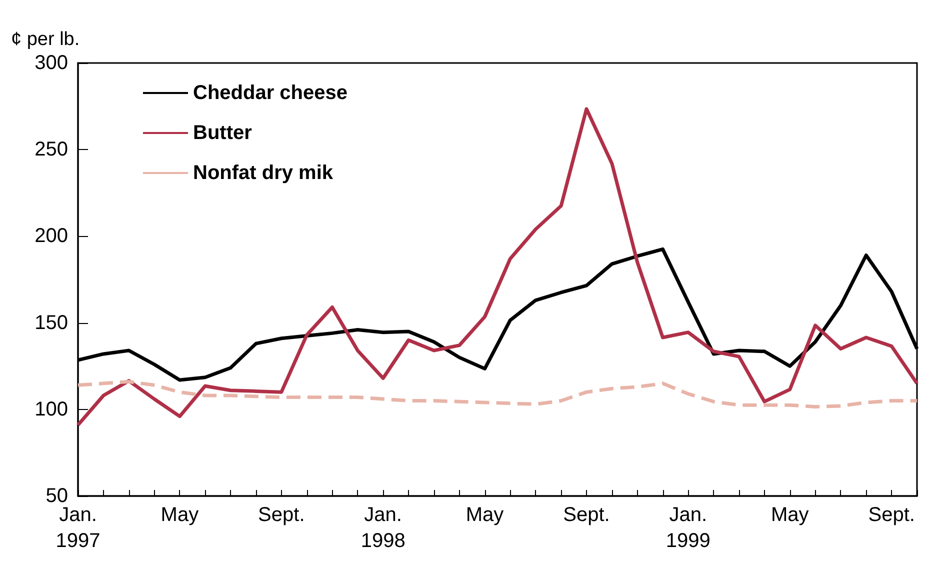 The height and width of the screenshot is (564, 930). What do you see at coordinates (383, 528) in the screenshot?
I see `x-tick-label: Jan. 1998` at bounding box center [383, 528].